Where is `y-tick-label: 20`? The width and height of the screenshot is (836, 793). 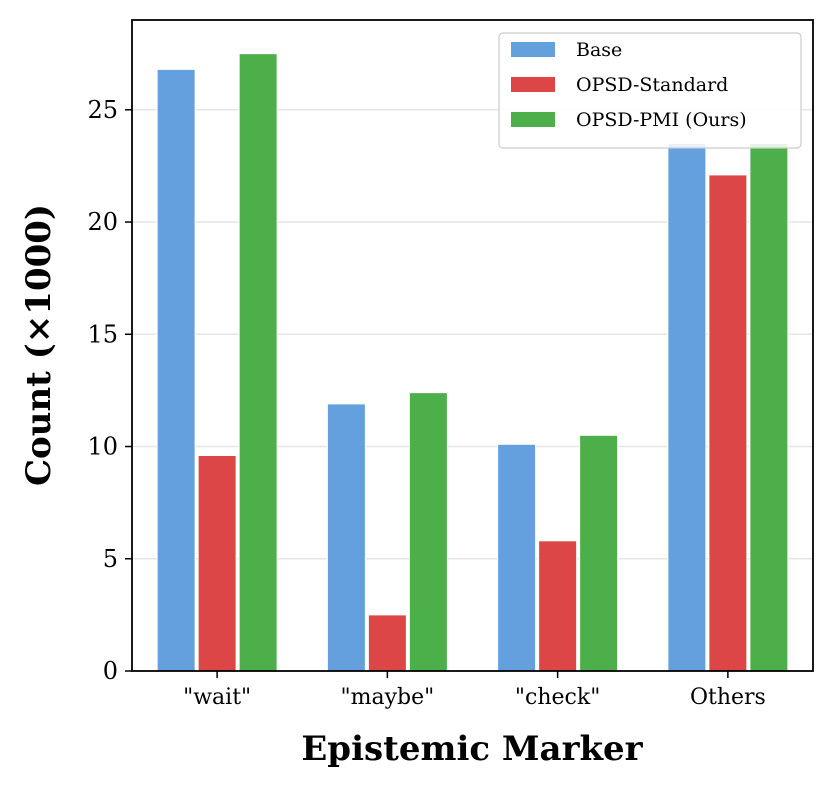 y-tick-label: 20 is located at coordinates (102, 222).